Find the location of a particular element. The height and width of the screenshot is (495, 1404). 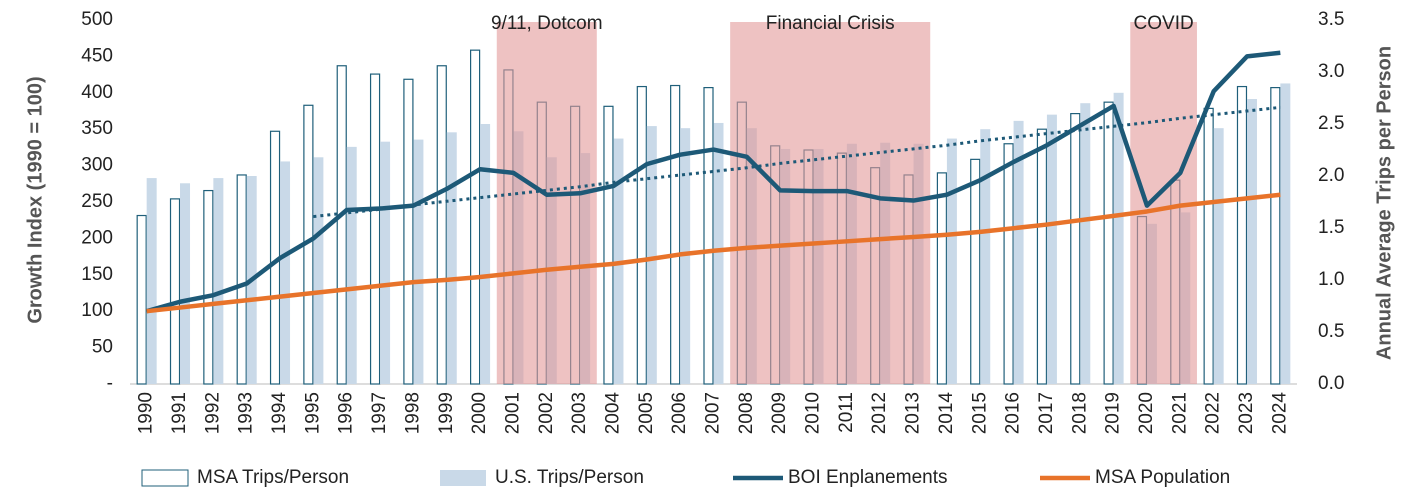

yticks-label: 50 is located at coordinates (102, 347).